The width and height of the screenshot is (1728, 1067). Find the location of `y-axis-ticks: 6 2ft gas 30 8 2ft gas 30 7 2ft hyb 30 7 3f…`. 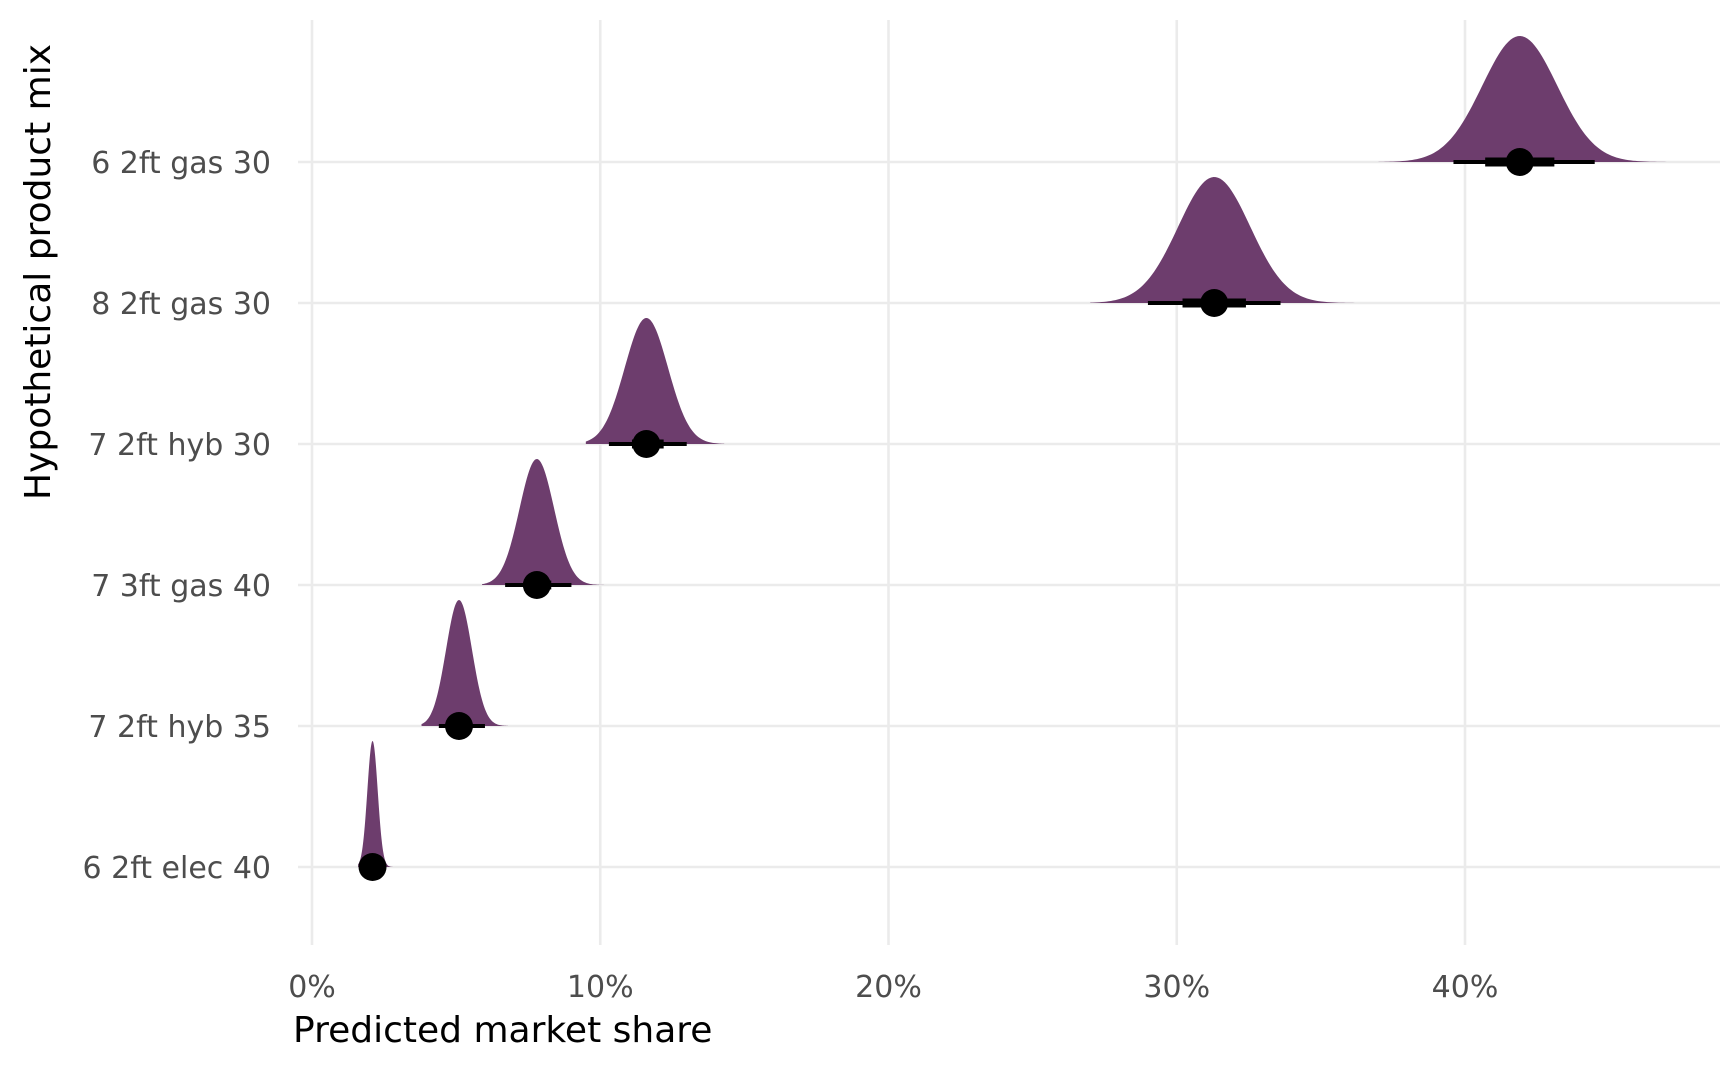

y-axis-ticks: 6 2ft gas 30 8 2ft gas 30 7 2ft hyb 30 7 3f… is located at coordinates (177, 516).